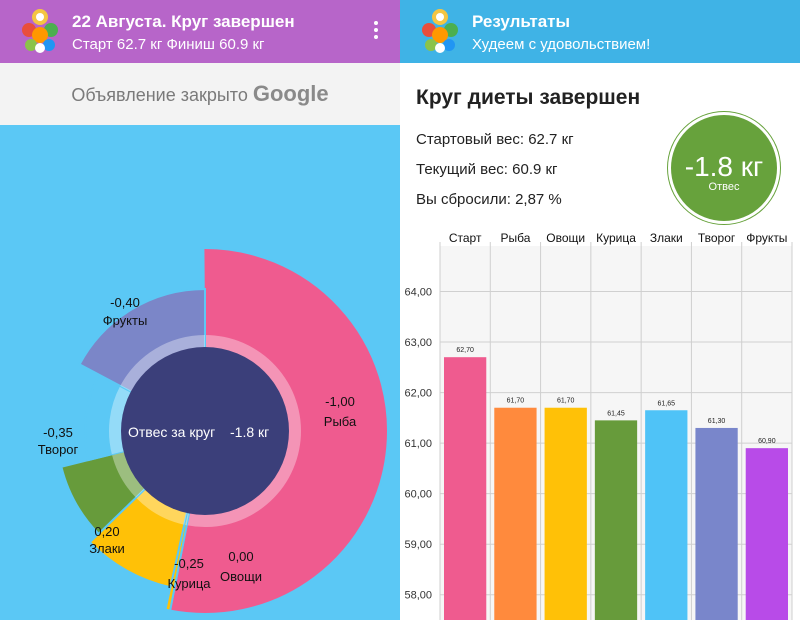 This screenshot has height=620, width=800. Describe the element at coordinates (616, 413) in the screenshot. I see `bar-value-label: 61,45` at that location.